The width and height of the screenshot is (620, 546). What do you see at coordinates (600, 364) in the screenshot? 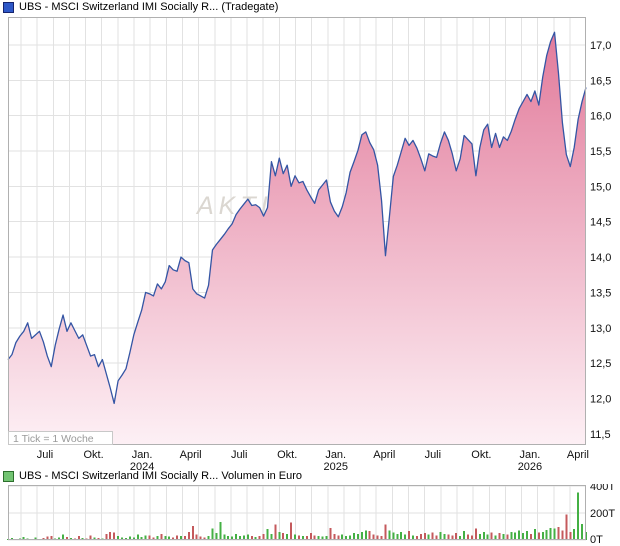
I see `svg-text: 12,5` at bounding box center [600, 364].